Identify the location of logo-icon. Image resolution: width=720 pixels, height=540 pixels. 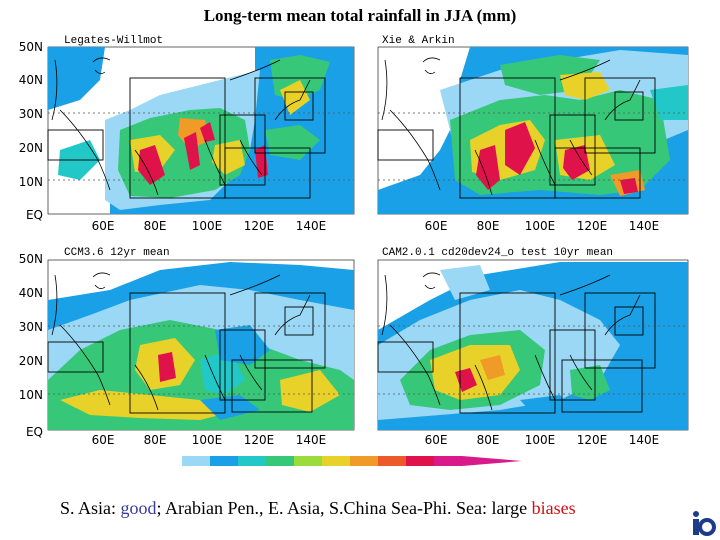
(704, 523).